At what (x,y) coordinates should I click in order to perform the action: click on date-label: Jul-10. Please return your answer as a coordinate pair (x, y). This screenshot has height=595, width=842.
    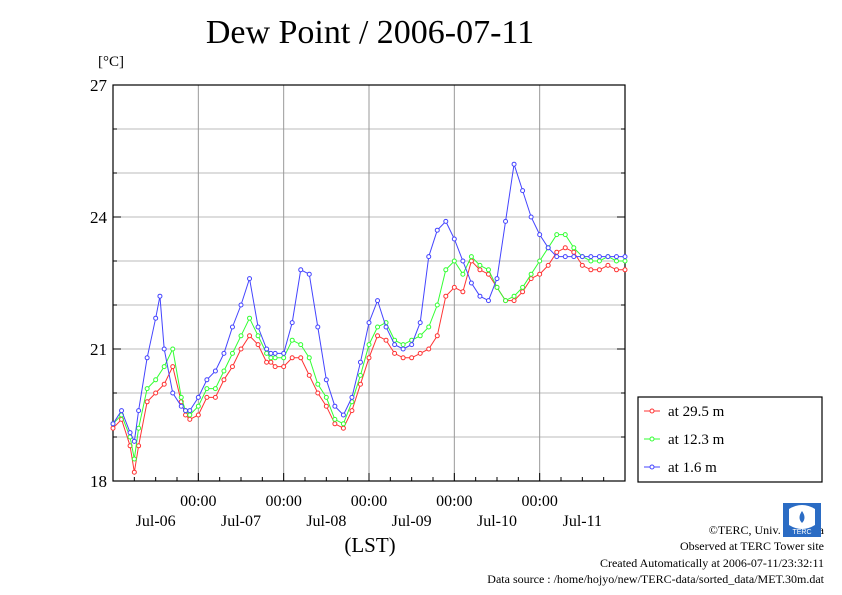
    Looking at the image, I should click on (497, 521).